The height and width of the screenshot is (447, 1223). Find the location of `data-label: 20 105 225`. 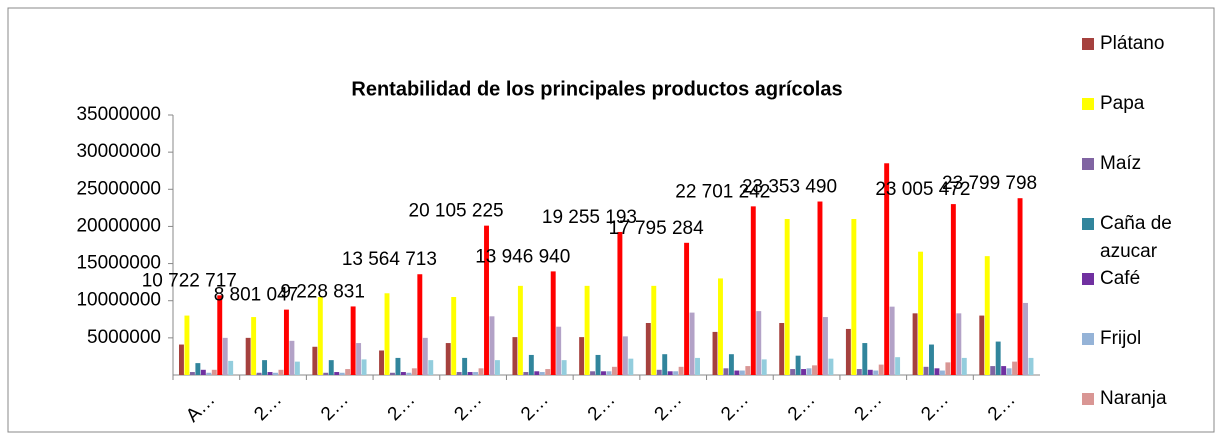

data-label: 20 105 225 is located at coordinates (456, 211).